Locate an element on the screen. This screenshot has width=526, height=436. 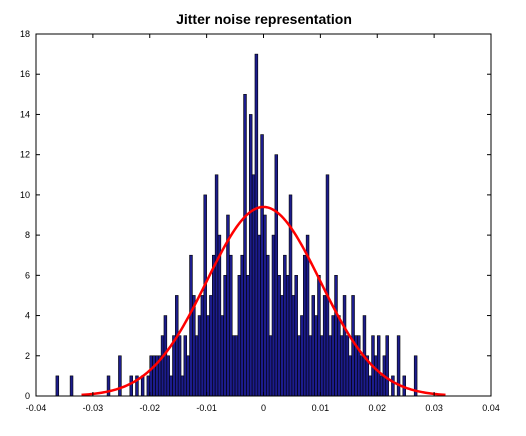
y-tick-label: 12 is located at coordinates (25, 155).